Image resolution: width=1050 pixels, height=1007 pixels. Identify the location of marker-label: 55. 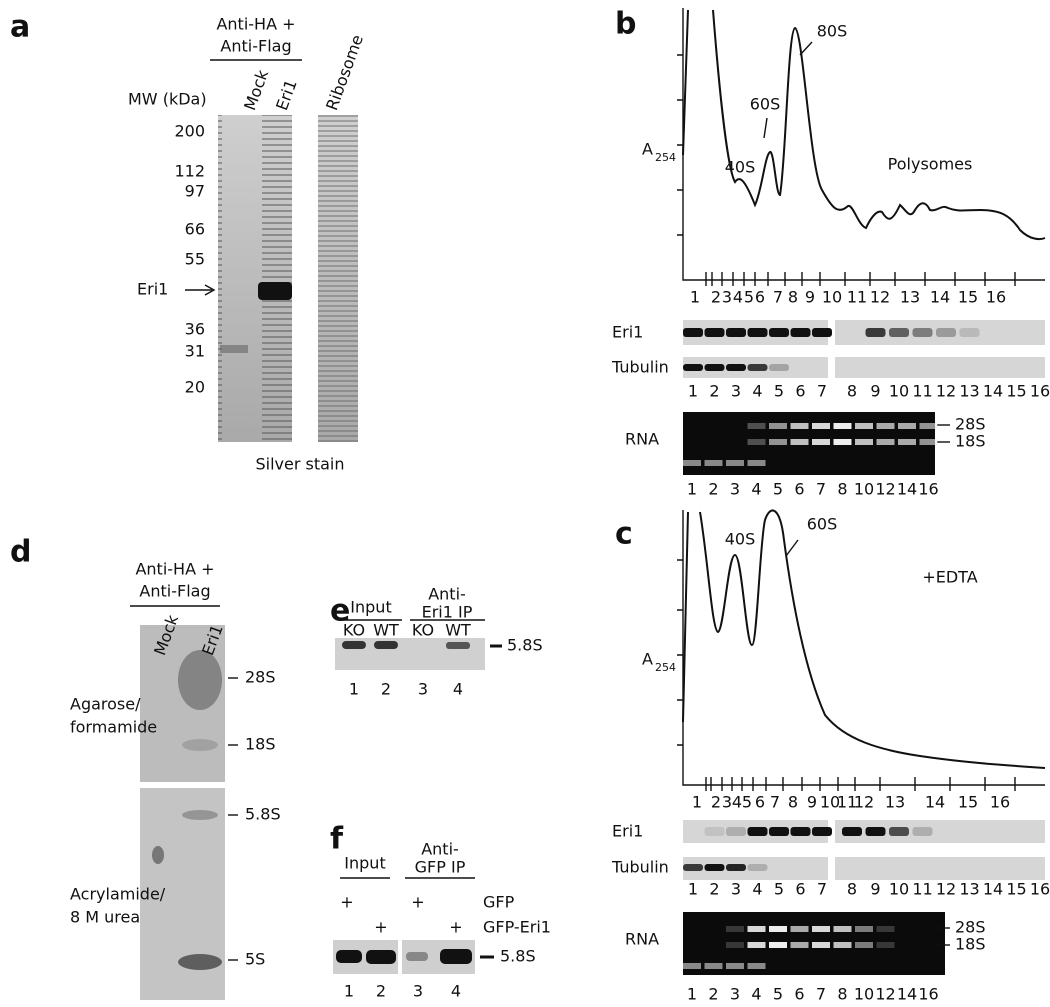
(195, 259).